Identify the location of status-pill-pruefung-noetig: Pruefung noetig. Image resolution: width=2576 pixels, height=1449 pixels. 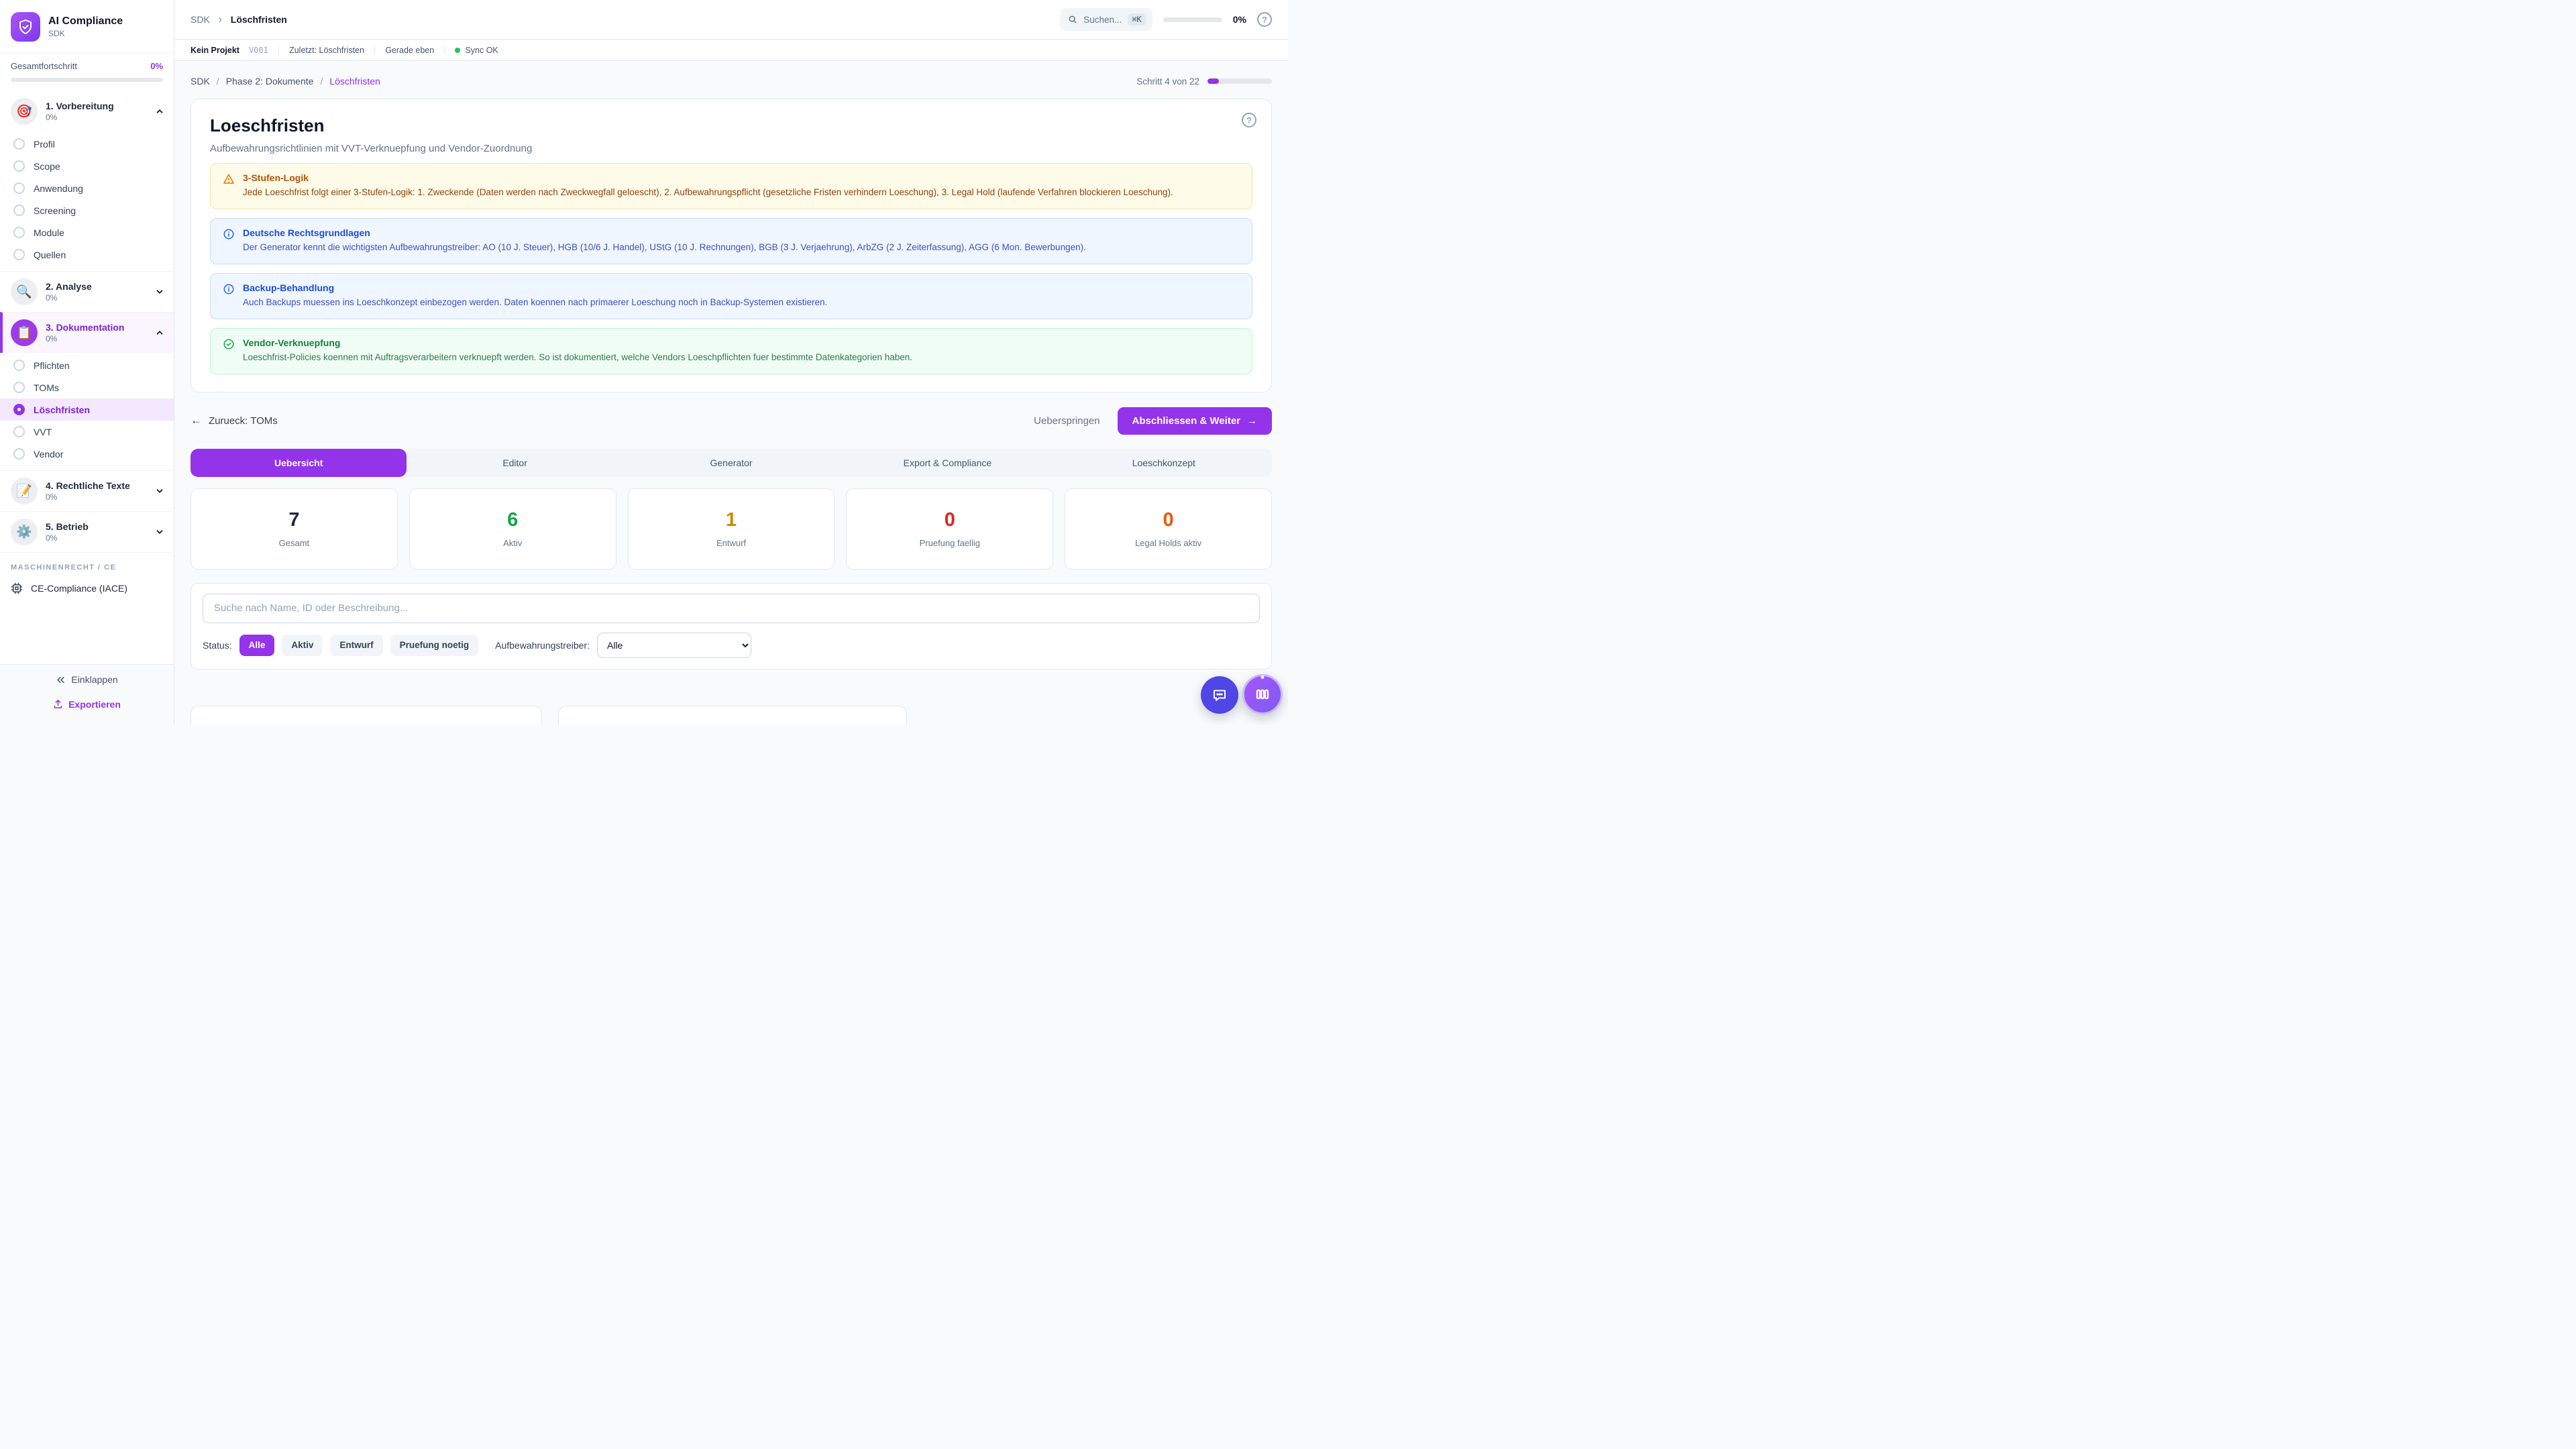
(434, 645).